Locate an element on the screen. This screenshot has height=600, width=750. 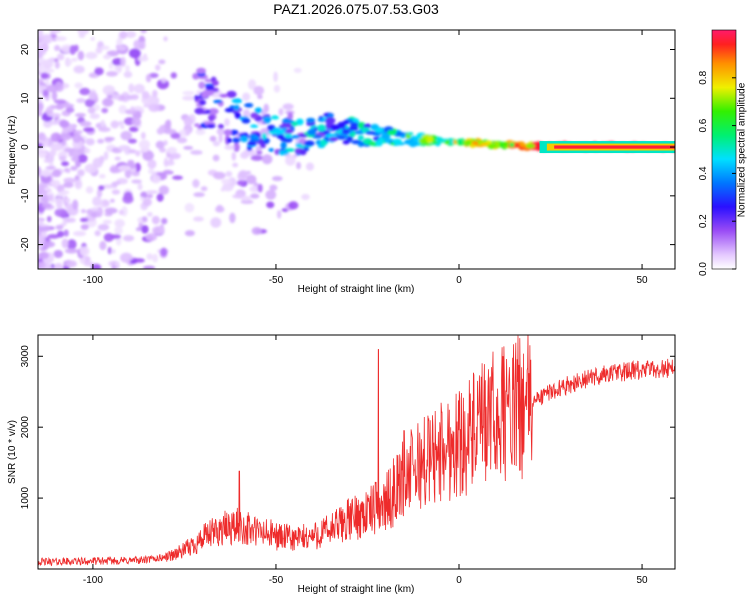
spectrogram-ylabel: Frequency (Hz) is located at coordinates (12, 150).